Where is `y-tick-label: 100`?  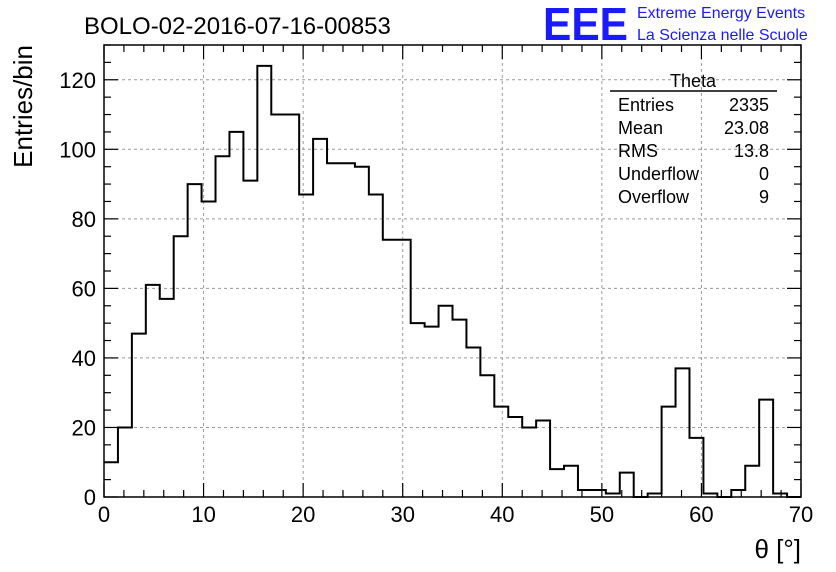
y-tick-label: 100 is located at coordinates (77, 149).